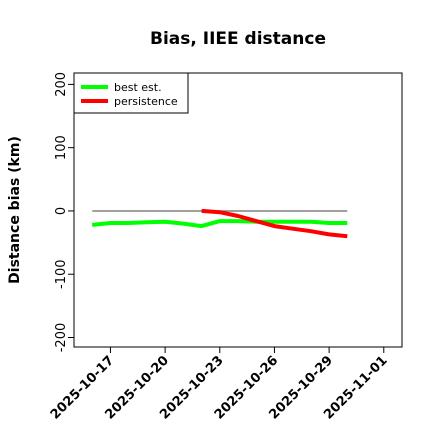 The width and height of the screenshot is (440, 440). I want to click on y-axis: -200 -100 0 100 200, so click(64, 212).